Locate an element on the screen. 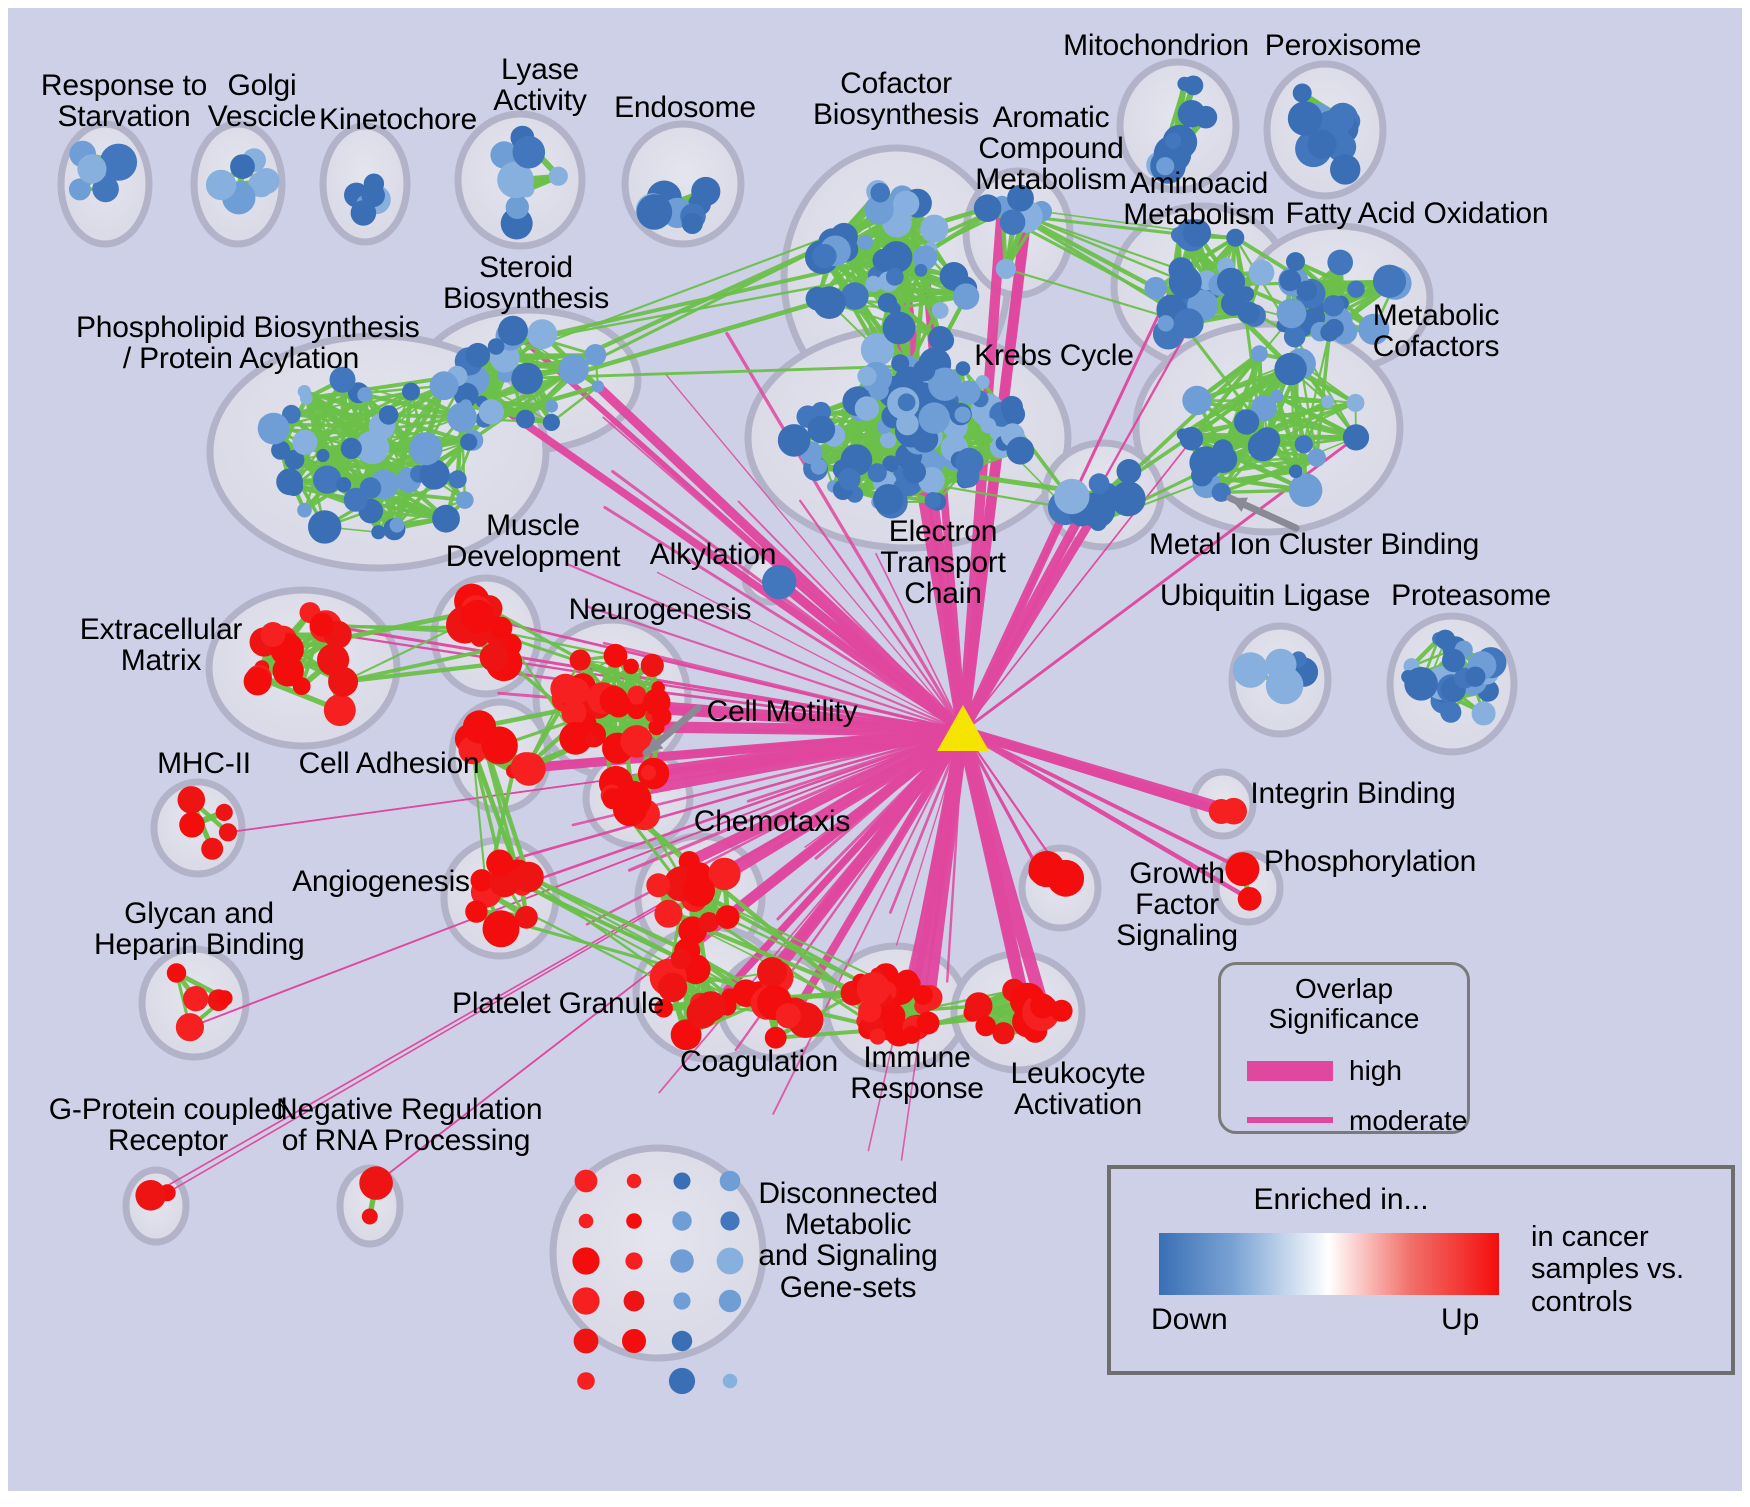 This screenshot has height=1507, width=1750. cluster-label-lyase-activity: Lyase Activity is located at coordinates (540, 85).